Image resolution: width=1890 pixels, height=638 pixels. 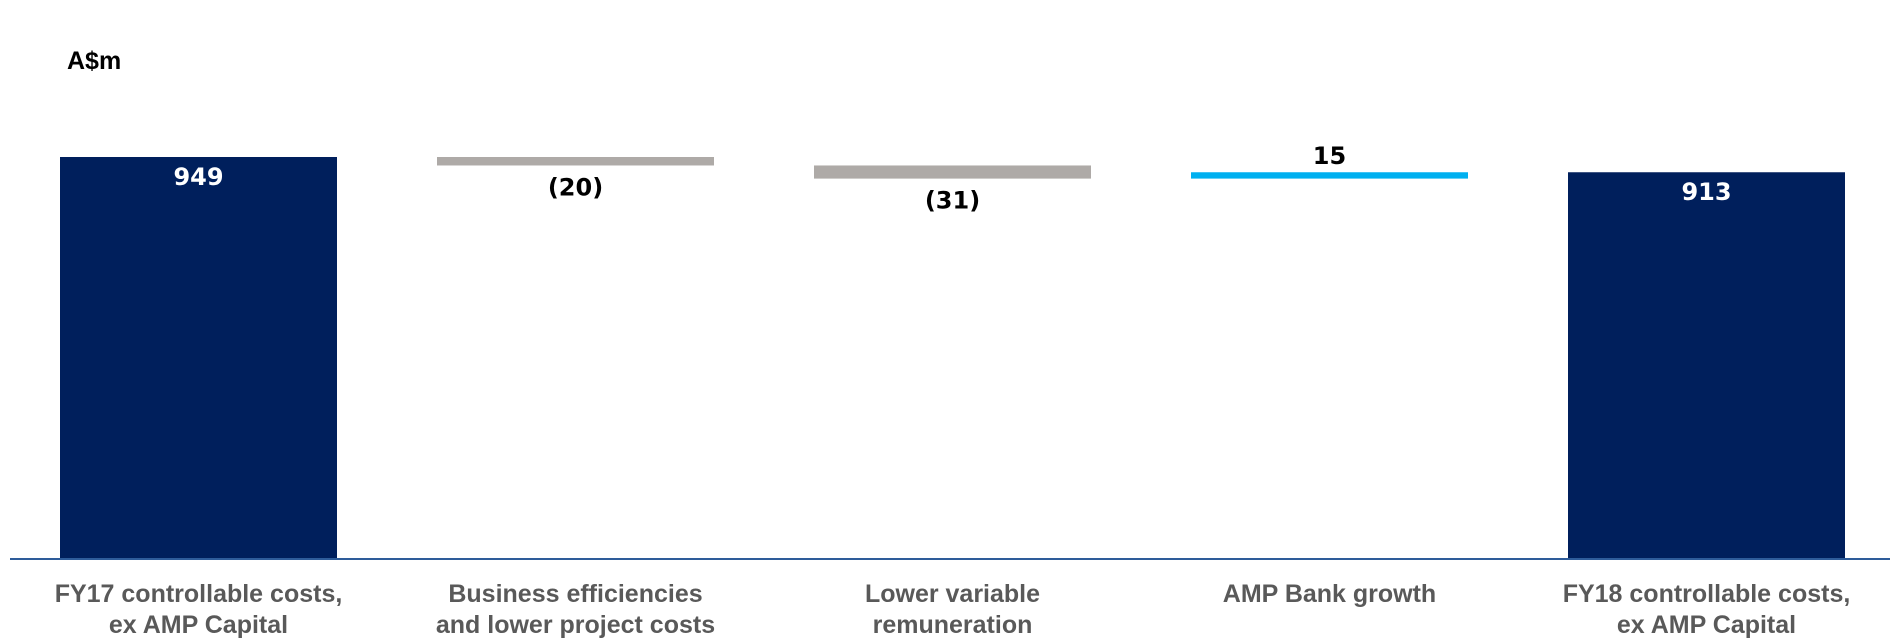 I want to click on value-label-3: (31), so click(x=952, y=201).